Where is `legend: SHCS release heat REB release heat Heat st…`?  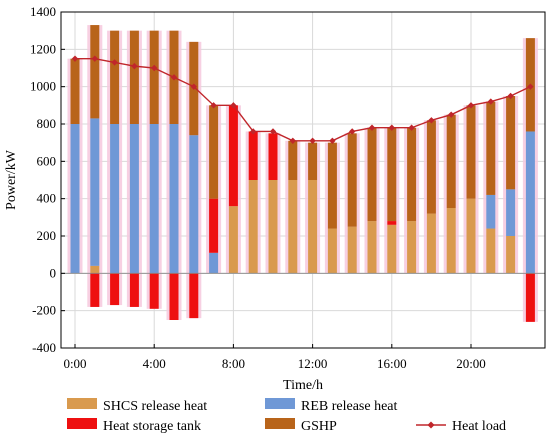 legend: SHCS release heat REB release heat Heat st… is located at coordinates (286, 416).